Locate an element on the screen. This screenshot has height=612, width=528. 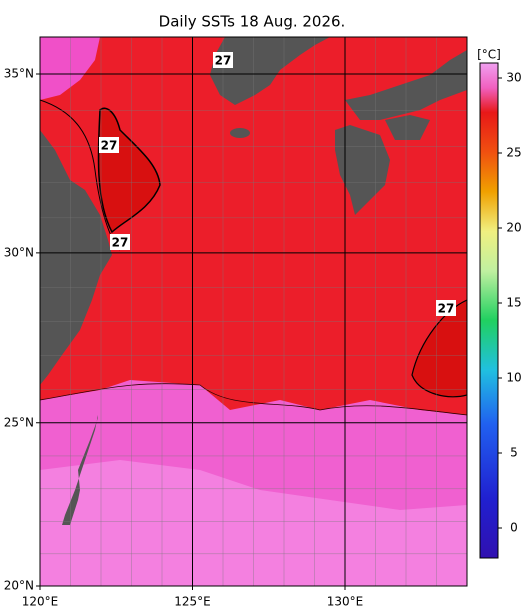
y-tick-label: 30°N is located at coordinates (19, 252).